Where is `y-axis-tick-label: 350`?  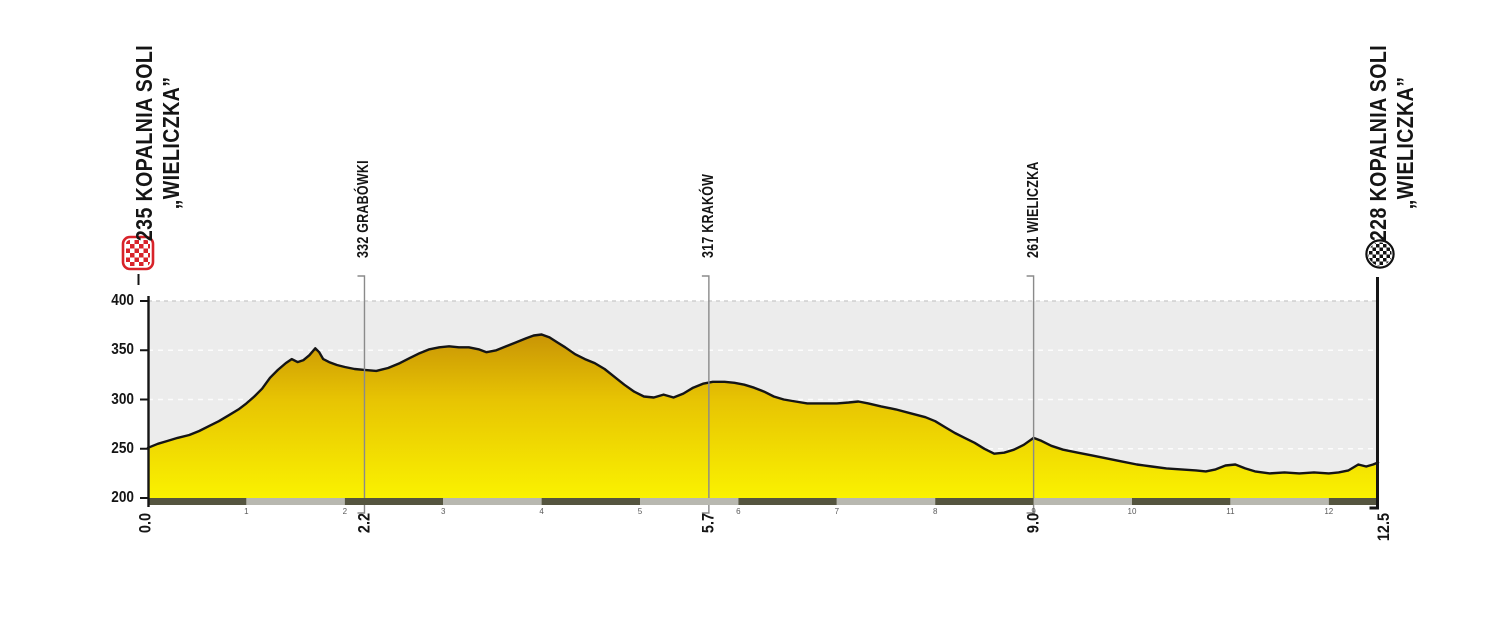
y-axis-tick-label: 350 is located at coordinates (122, 350).